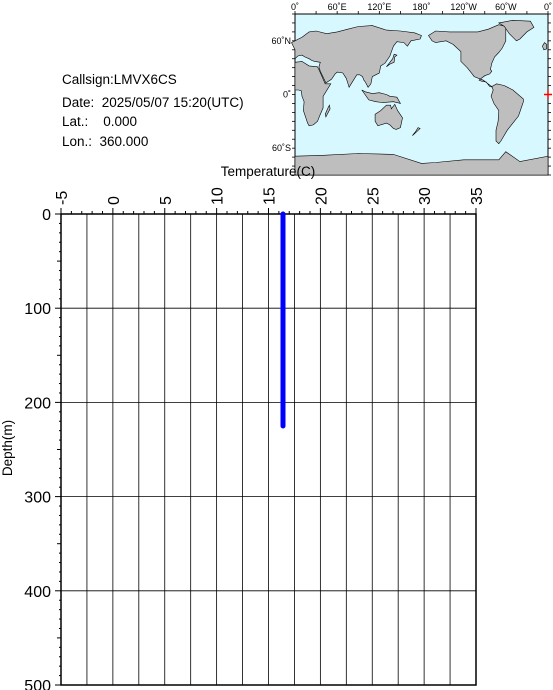  Describe the element at coordinates (477, 196) in the screenshot. I see `x-tick-label: 35` at that location.